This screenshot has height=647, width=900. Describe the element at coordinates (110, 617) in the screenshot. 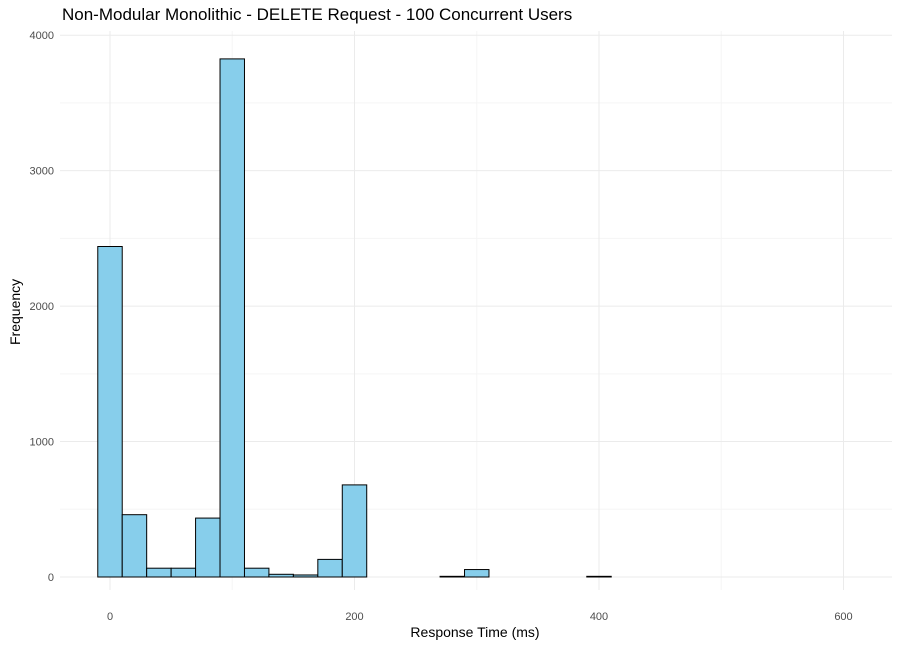

I see `x-tick-label: 0` at that location.